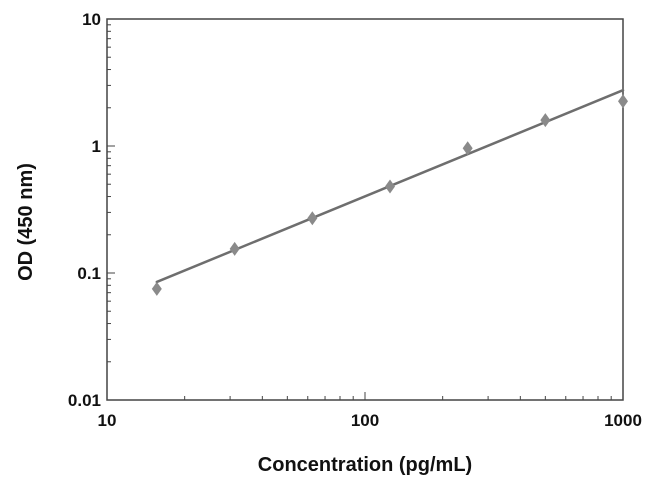 The image size is (650, 487). Describe the element at coordinates (365, 420) in the screenshot. I see `x-tick-label: 100` at that location.